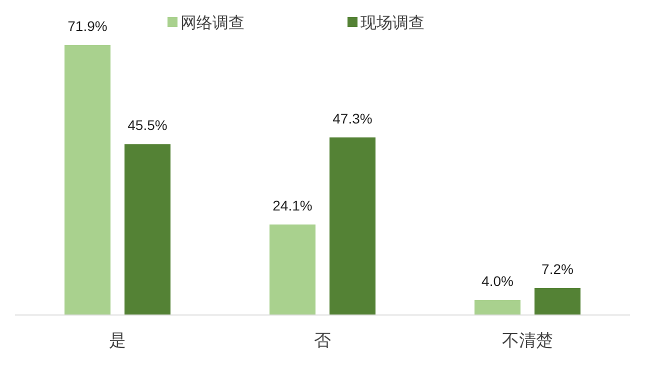 This screenshot has height=365, width=660. I want to click on data-label: 4.0%, so click(498, 280).